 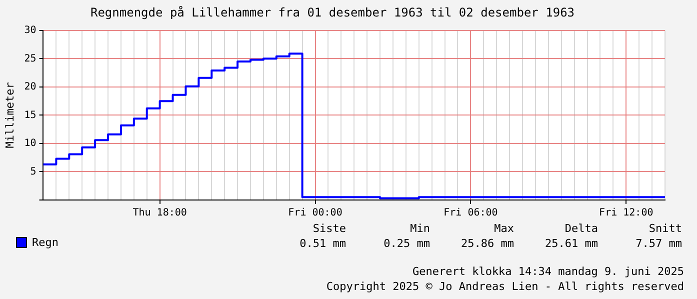 What do you see at coordinates (626, 213) in the screenshot?
I see `x-tick-label: Fri 12:00` at bounding box center [626, 213].